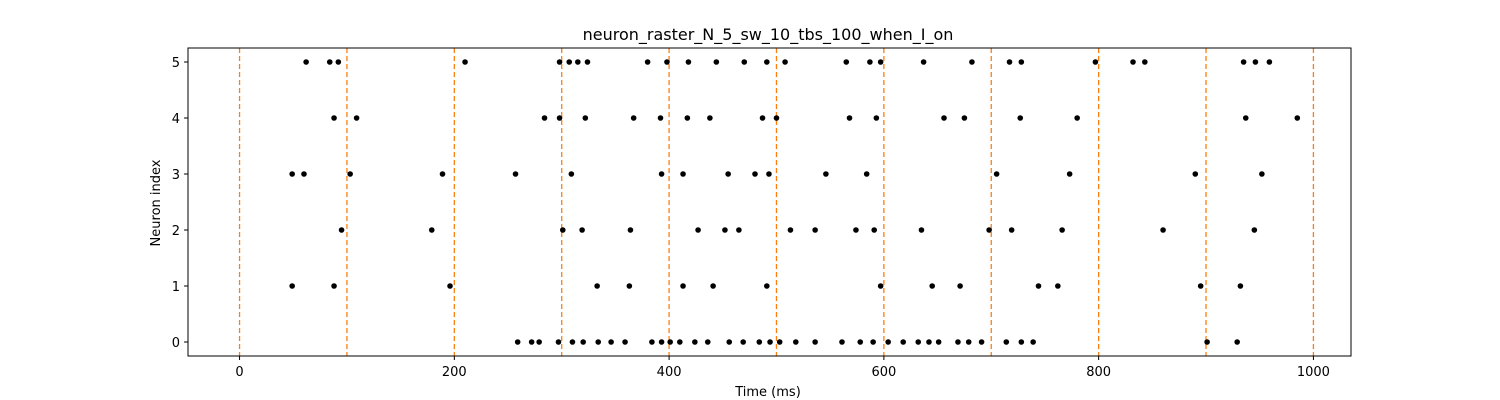 The height and width of the screenshot is (400, 1500). What do you see at coordinates (782, 368) in the screenshot?
I see `x-axis: 0 200 400 600 800 1000` at bounding box center [782, 368].